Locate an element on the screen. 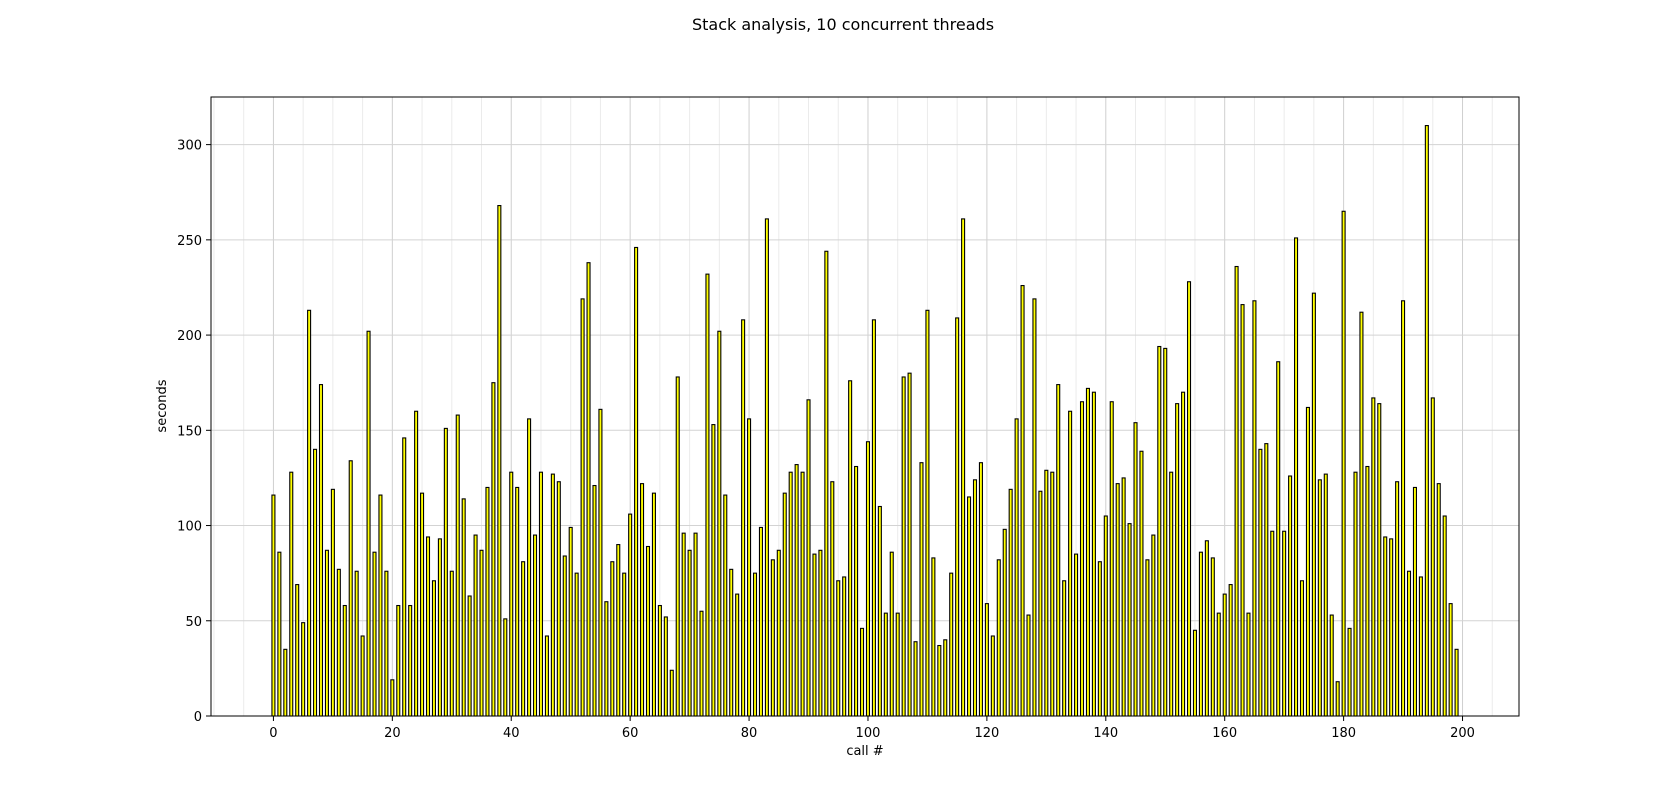 This screenshot has height=800, width=1680. x-tick-label: 80 is located at coordinates (749, 733).